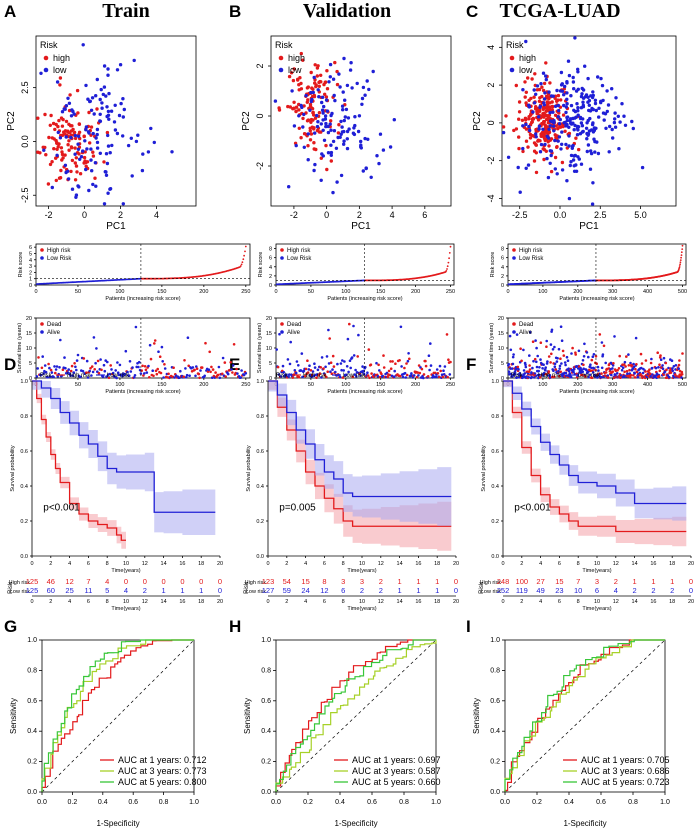 The height and width of the screenshot is (833, 698). Describe the element at coordinates (59, 259) in the screenshot. I see `legend-label: Low Risk` at that location.